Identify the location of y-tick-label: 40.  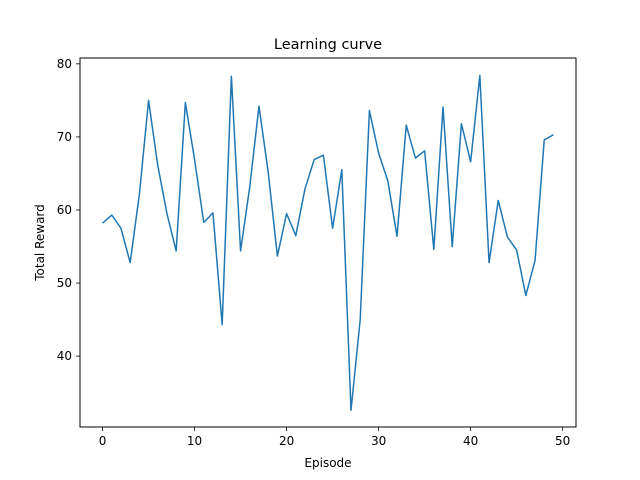
(64, 356).